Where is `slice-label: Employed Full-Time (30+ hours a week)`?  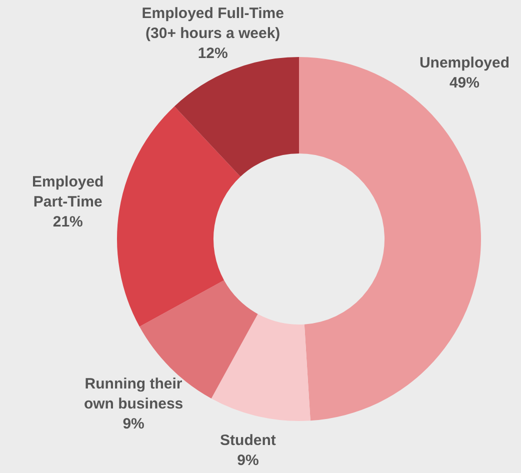
slice-label: Employed Full-Time (30+ hours a week) is located at coordinates (213, 23).